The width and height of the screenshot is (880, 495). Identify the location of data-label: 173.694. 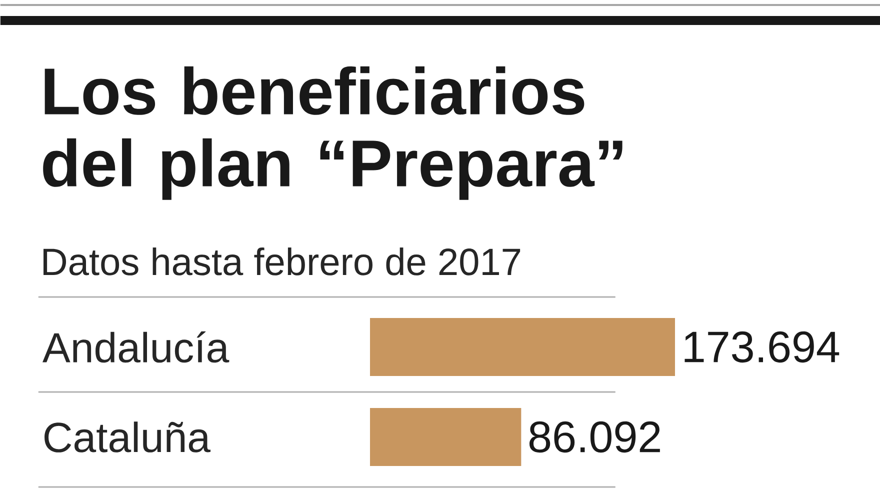
(762, 347).